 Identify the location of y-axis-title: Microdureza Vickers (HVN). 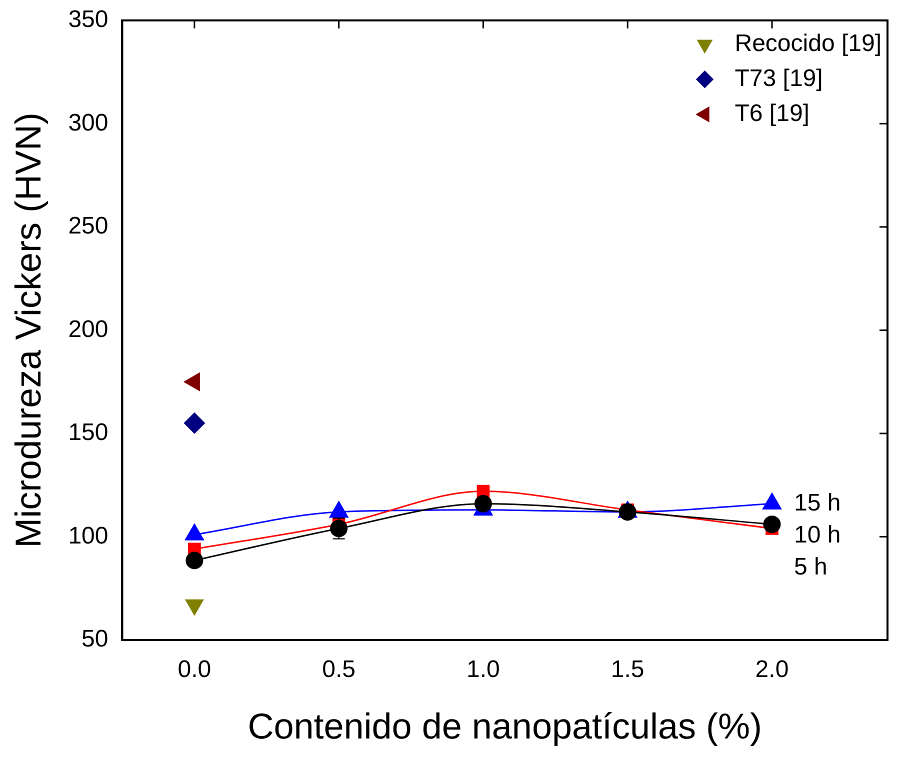
(28, 330).